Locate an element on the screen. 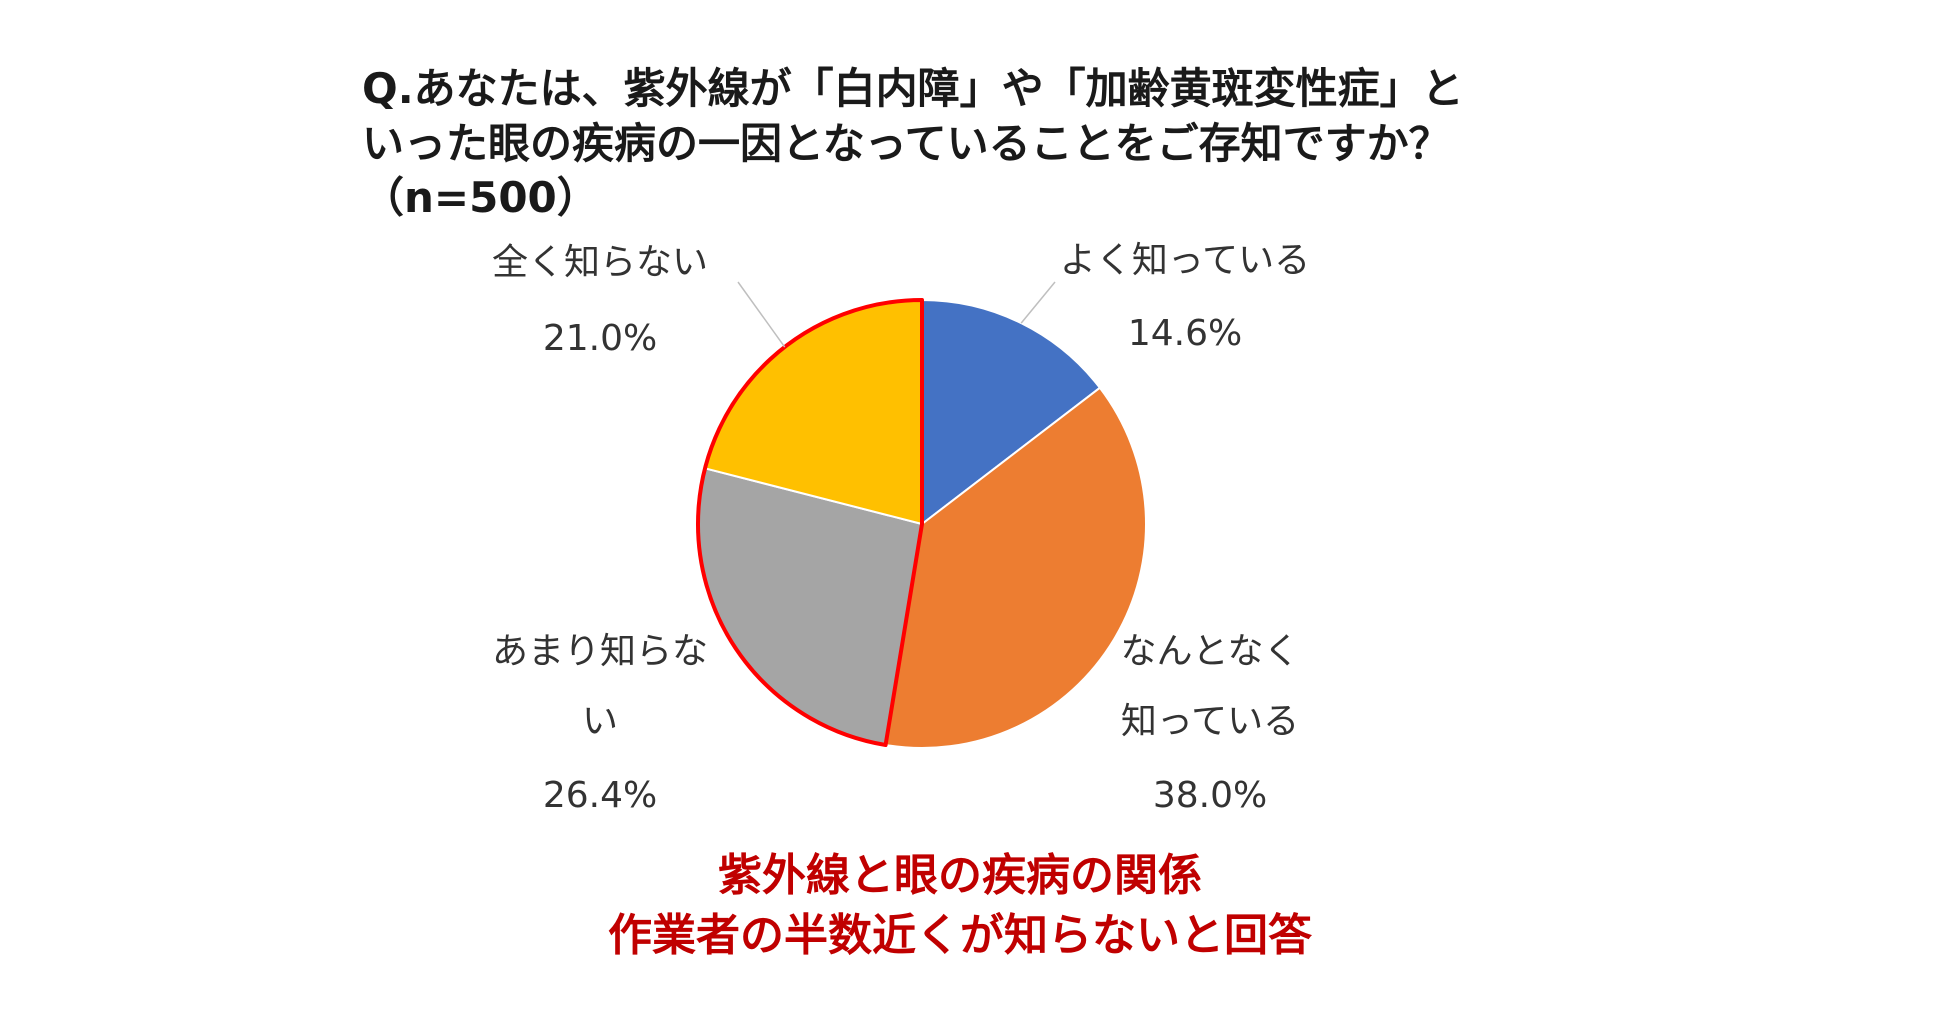 This screenshot has width=1950, height=1021. chart-title-line-1: Q.あなたは、紫外線が「白内障」や「加齢黄斑変性症」と is located at coordinates (913, 88).